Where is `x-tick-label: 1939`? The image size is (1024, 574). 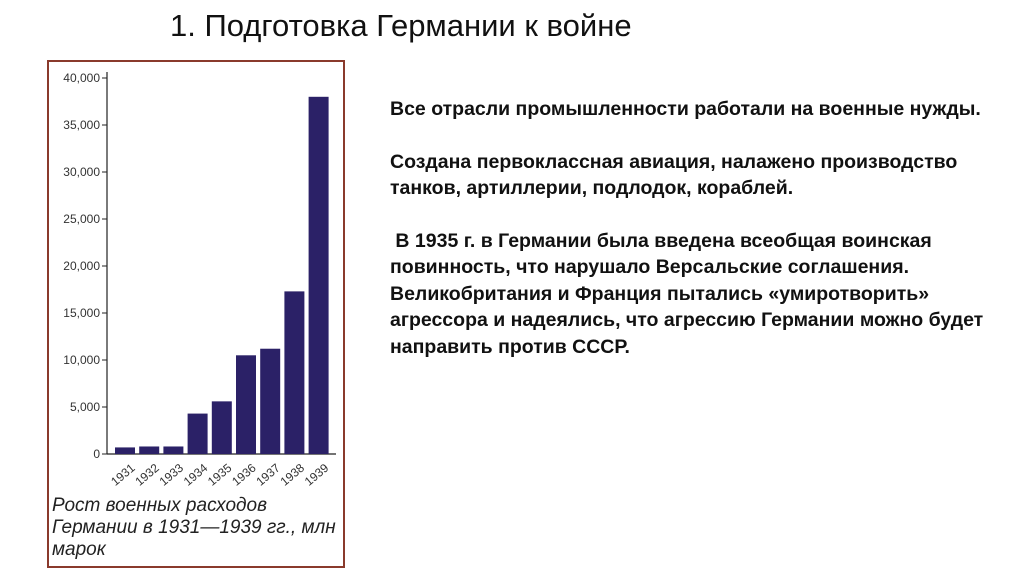
x-tick-label: 1939 is located at coordinates (317, 475).